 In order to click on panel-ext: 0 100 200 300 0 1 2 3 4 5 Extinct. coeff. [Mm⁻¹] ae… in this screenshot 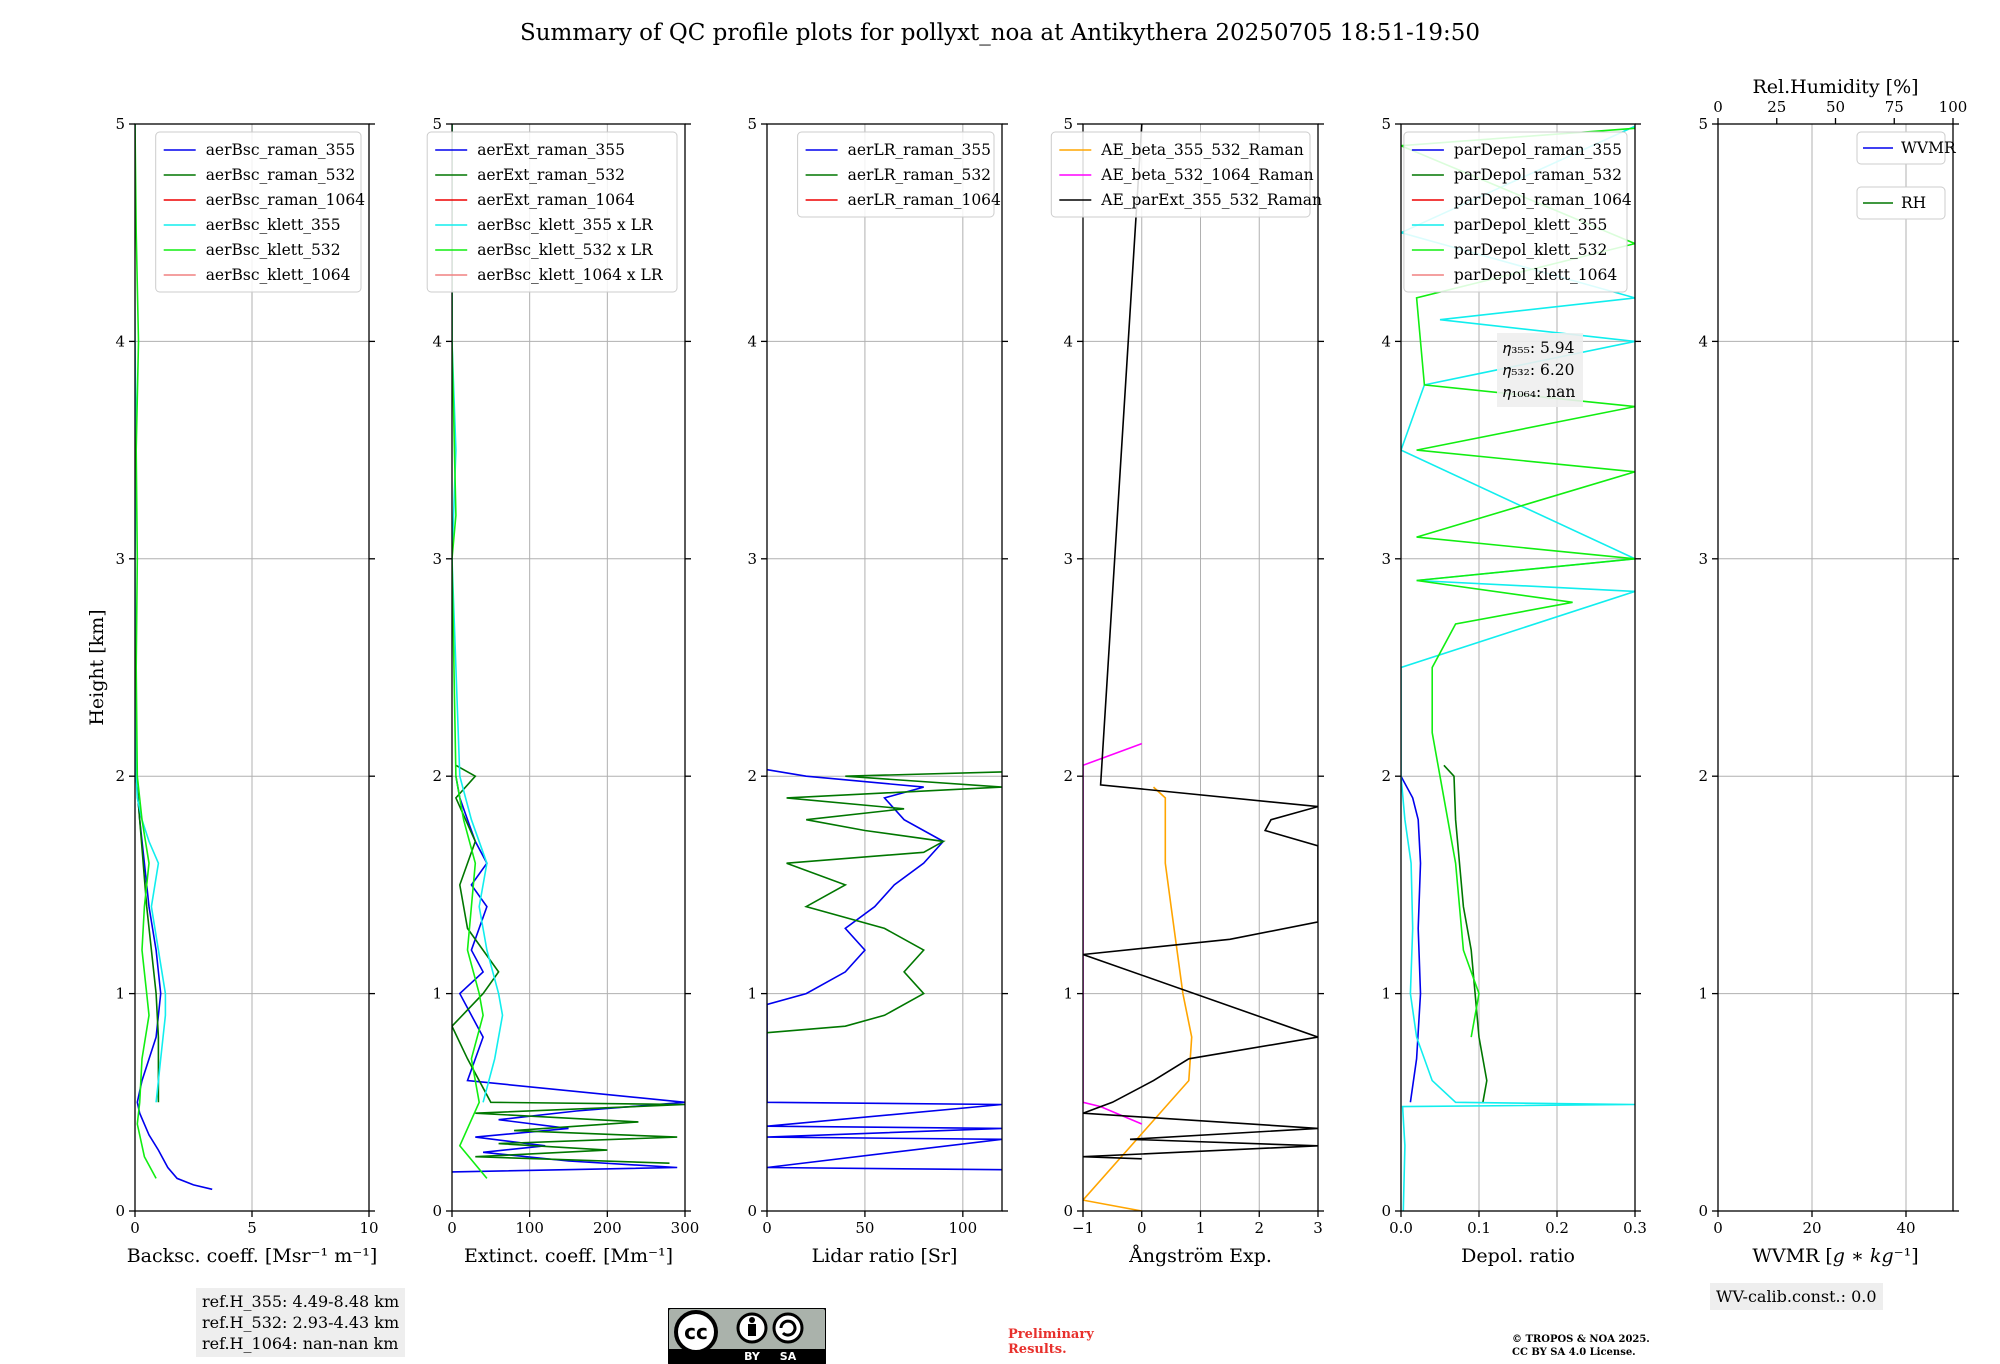, I will do `click(563, 691)`.